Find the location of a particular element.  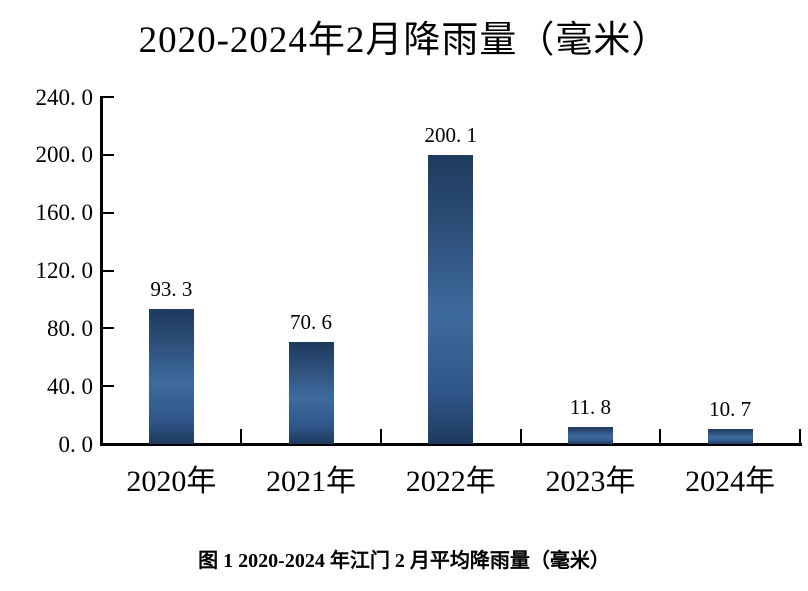

y-tick-label: 120. 0 is located at coordinates (64, 270).